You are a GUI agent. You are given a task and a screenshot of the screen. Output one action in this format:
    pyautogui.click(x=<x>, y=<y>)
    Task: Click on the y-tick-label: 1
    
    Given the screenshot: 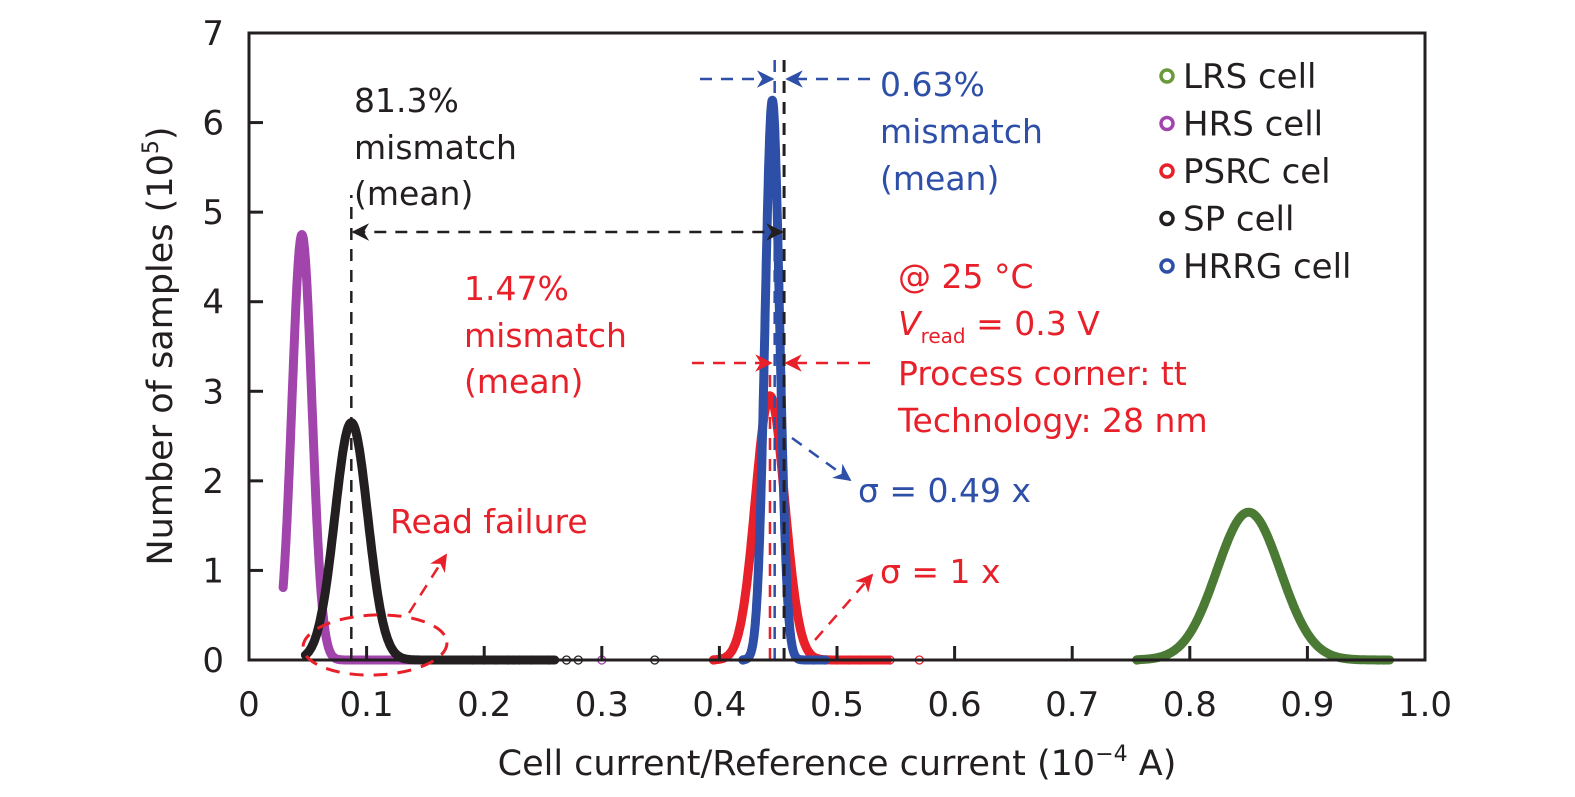 What is the action you would take?
    pyautogui.click(x=213, y=571)
    